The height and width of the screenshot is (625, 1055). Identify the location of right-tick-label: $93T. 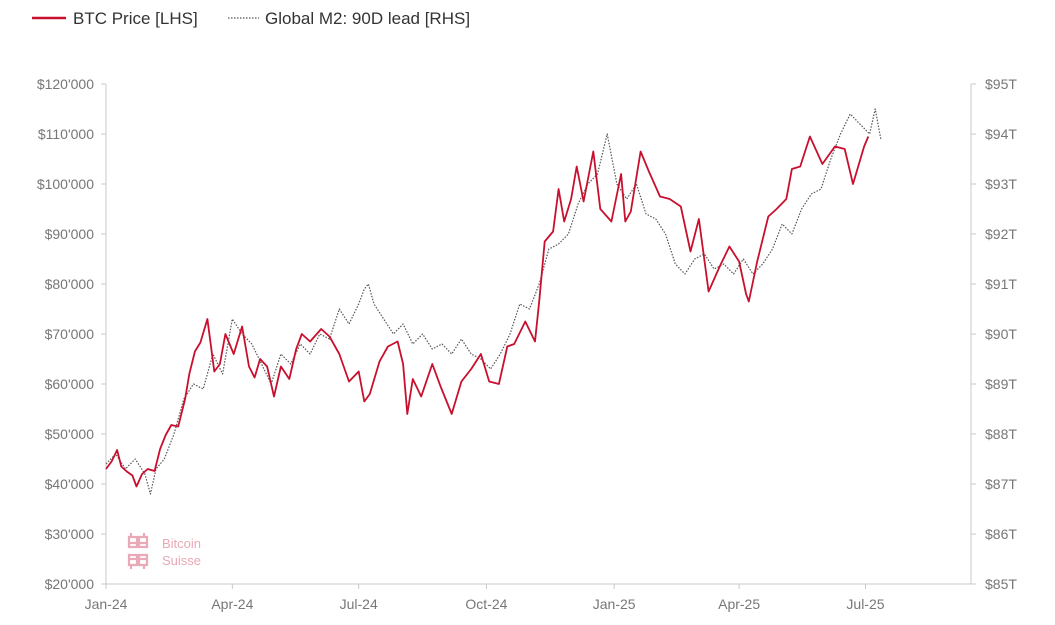
(1001, 184).